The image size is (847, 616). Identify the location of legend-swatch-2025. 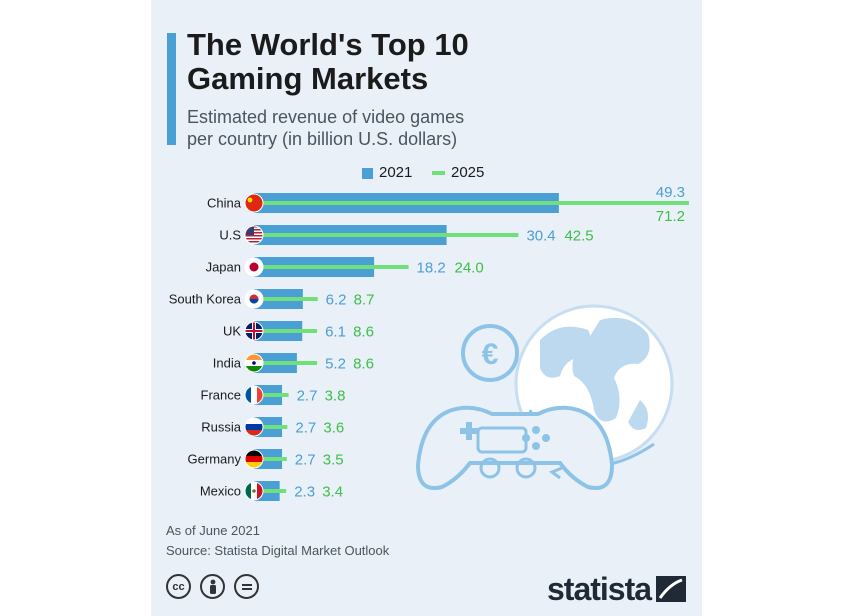
(438, 173).